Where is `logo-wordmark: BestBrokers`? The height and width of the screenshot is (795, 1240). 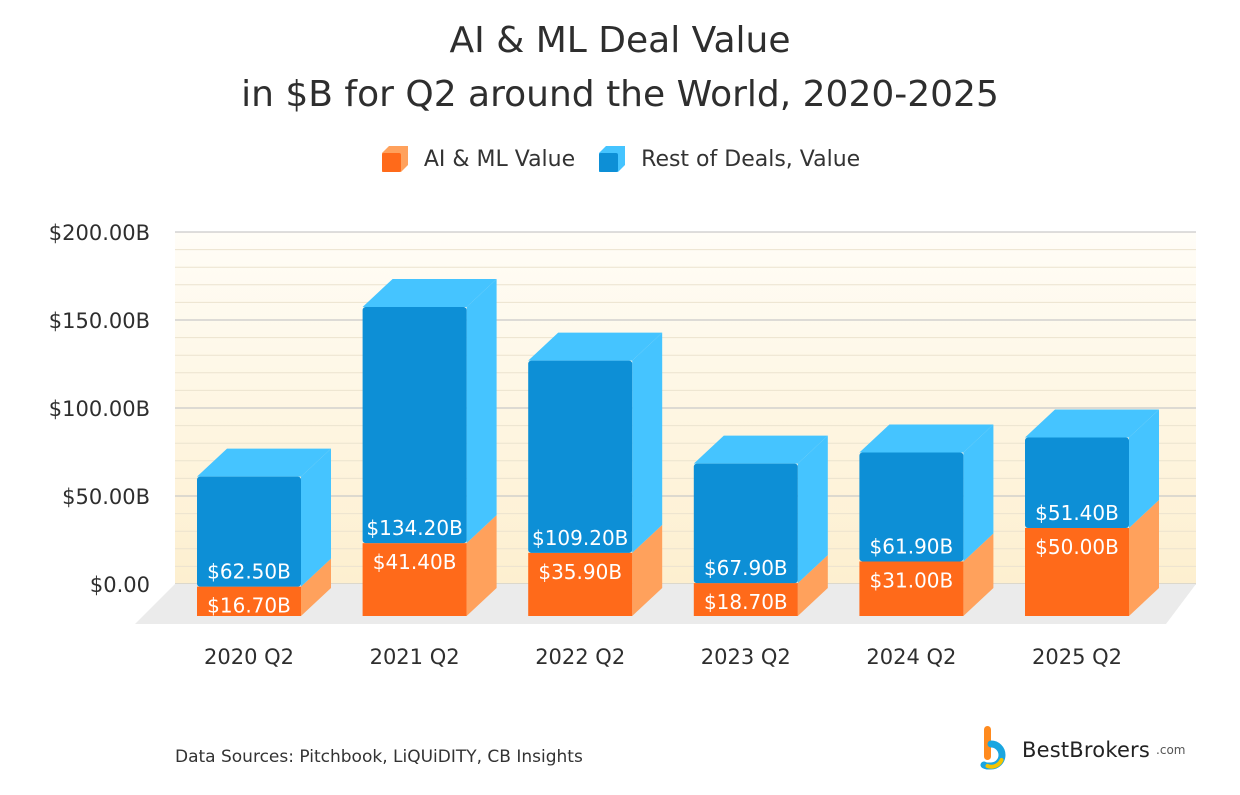
logo-wordmark: BestBrokers is located at coordinates (1086, 750).